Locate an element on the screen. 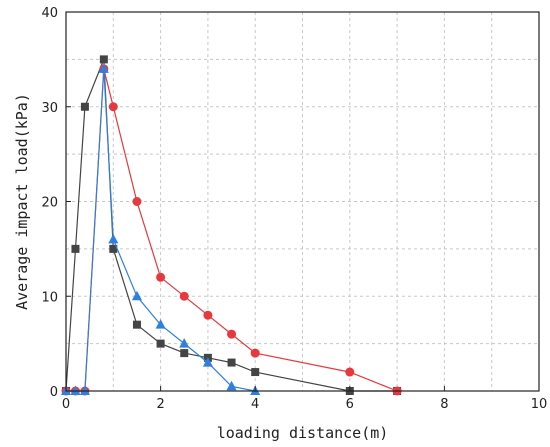  y-tick-label: 20 is located at coordinates (49, 203).